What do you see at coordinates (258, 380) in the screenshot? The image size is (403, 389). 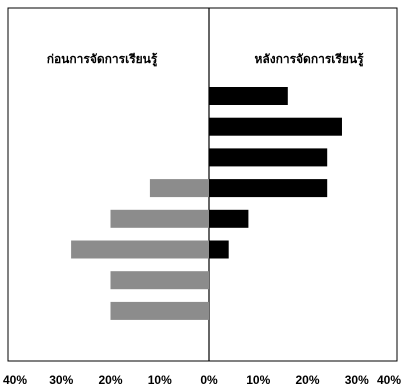 I see `x-tick-label-5: 10%` at bounding box center [258, 380].